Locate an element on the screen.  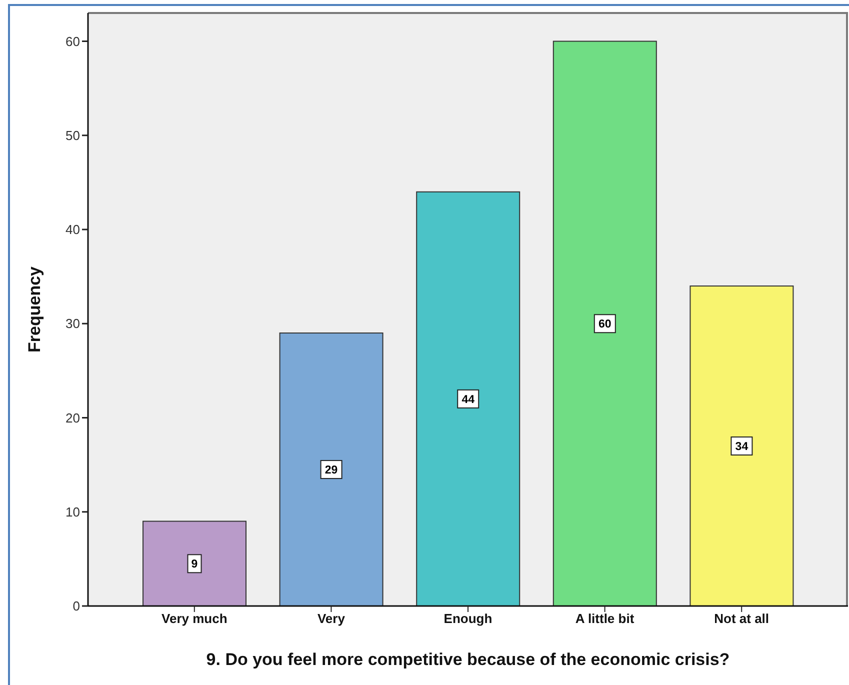
data-label: 34 is located at coordinates (742, 446).